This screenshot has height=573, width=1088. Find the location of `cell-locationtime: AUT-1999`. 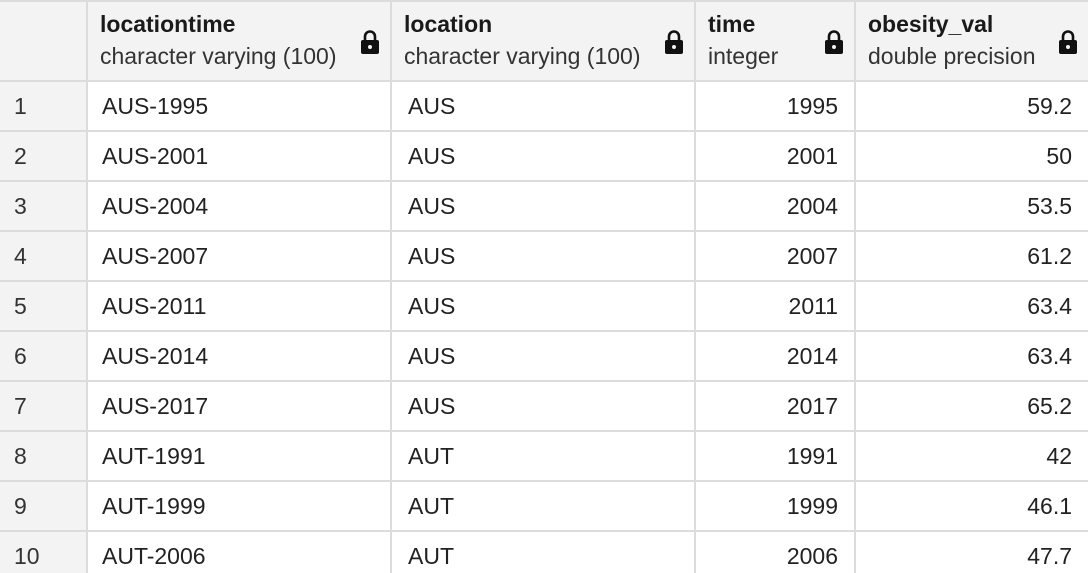

cell-locationtime: AUT-1999 is located at coordinates (240, 506).